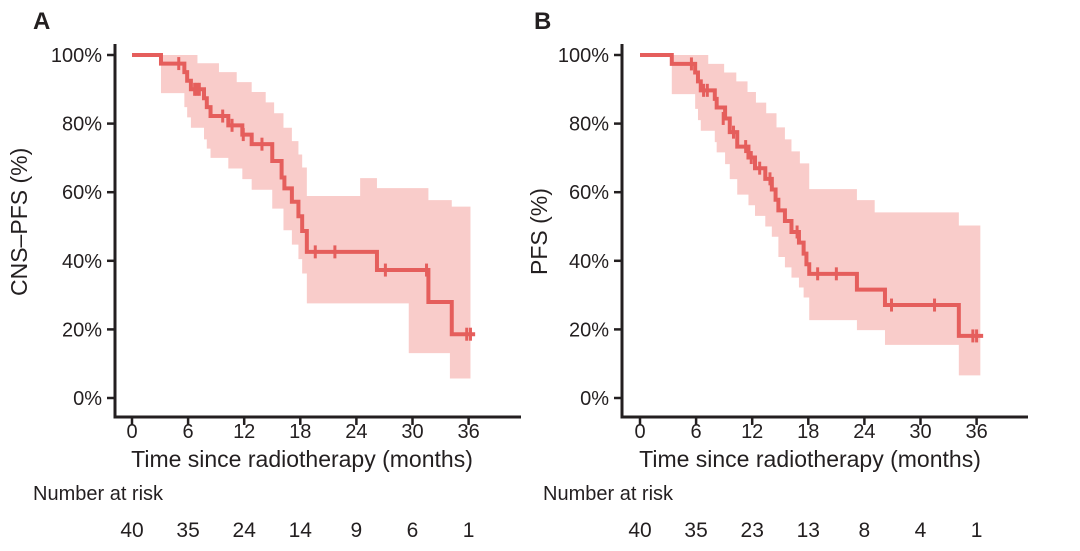 The image size is (1080, 551). I want to click on risk-count: 8, so click(865, 530).